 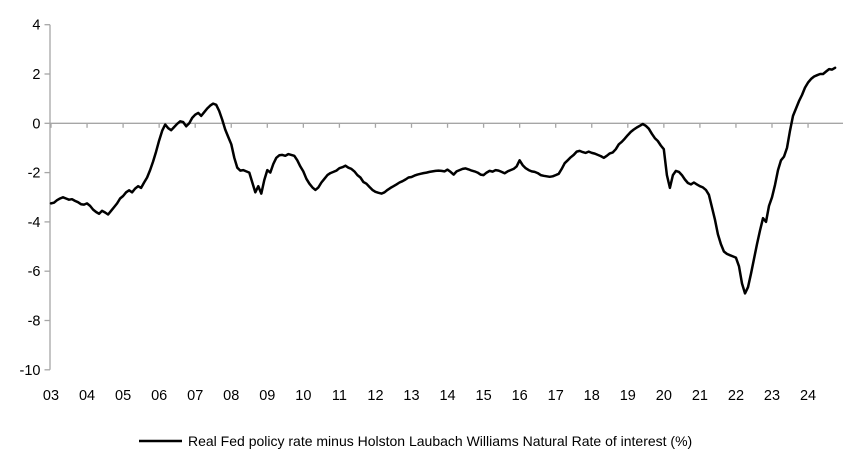 What do you see at coordinates (123, 396) in the screenshot?
I see `x-tick-label: 05` at bounding box center [123, 396].